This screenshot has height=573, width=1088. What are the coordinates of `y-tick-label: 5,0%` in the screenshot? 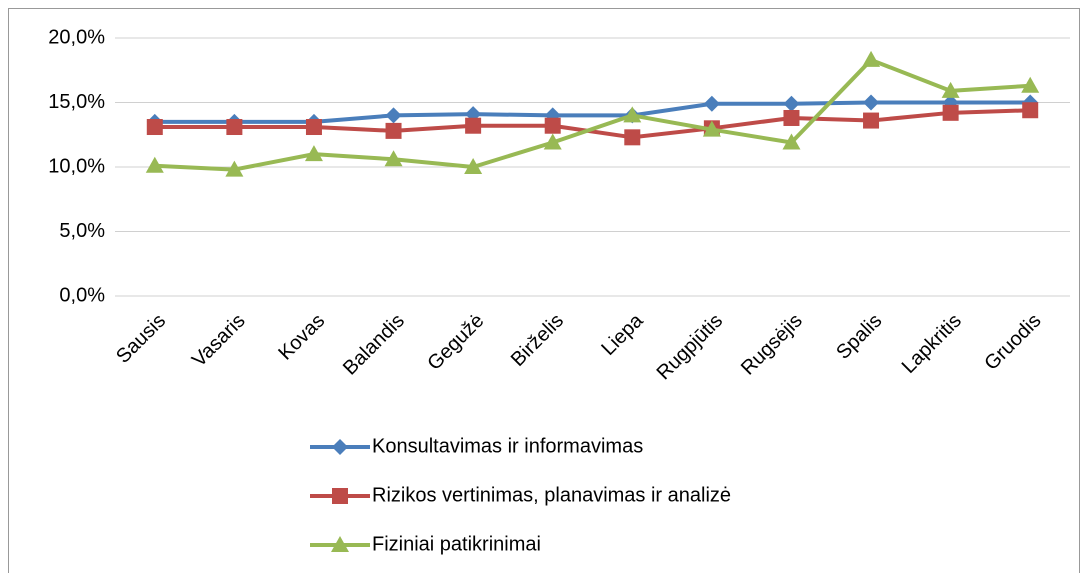 It's located at (82, 231).